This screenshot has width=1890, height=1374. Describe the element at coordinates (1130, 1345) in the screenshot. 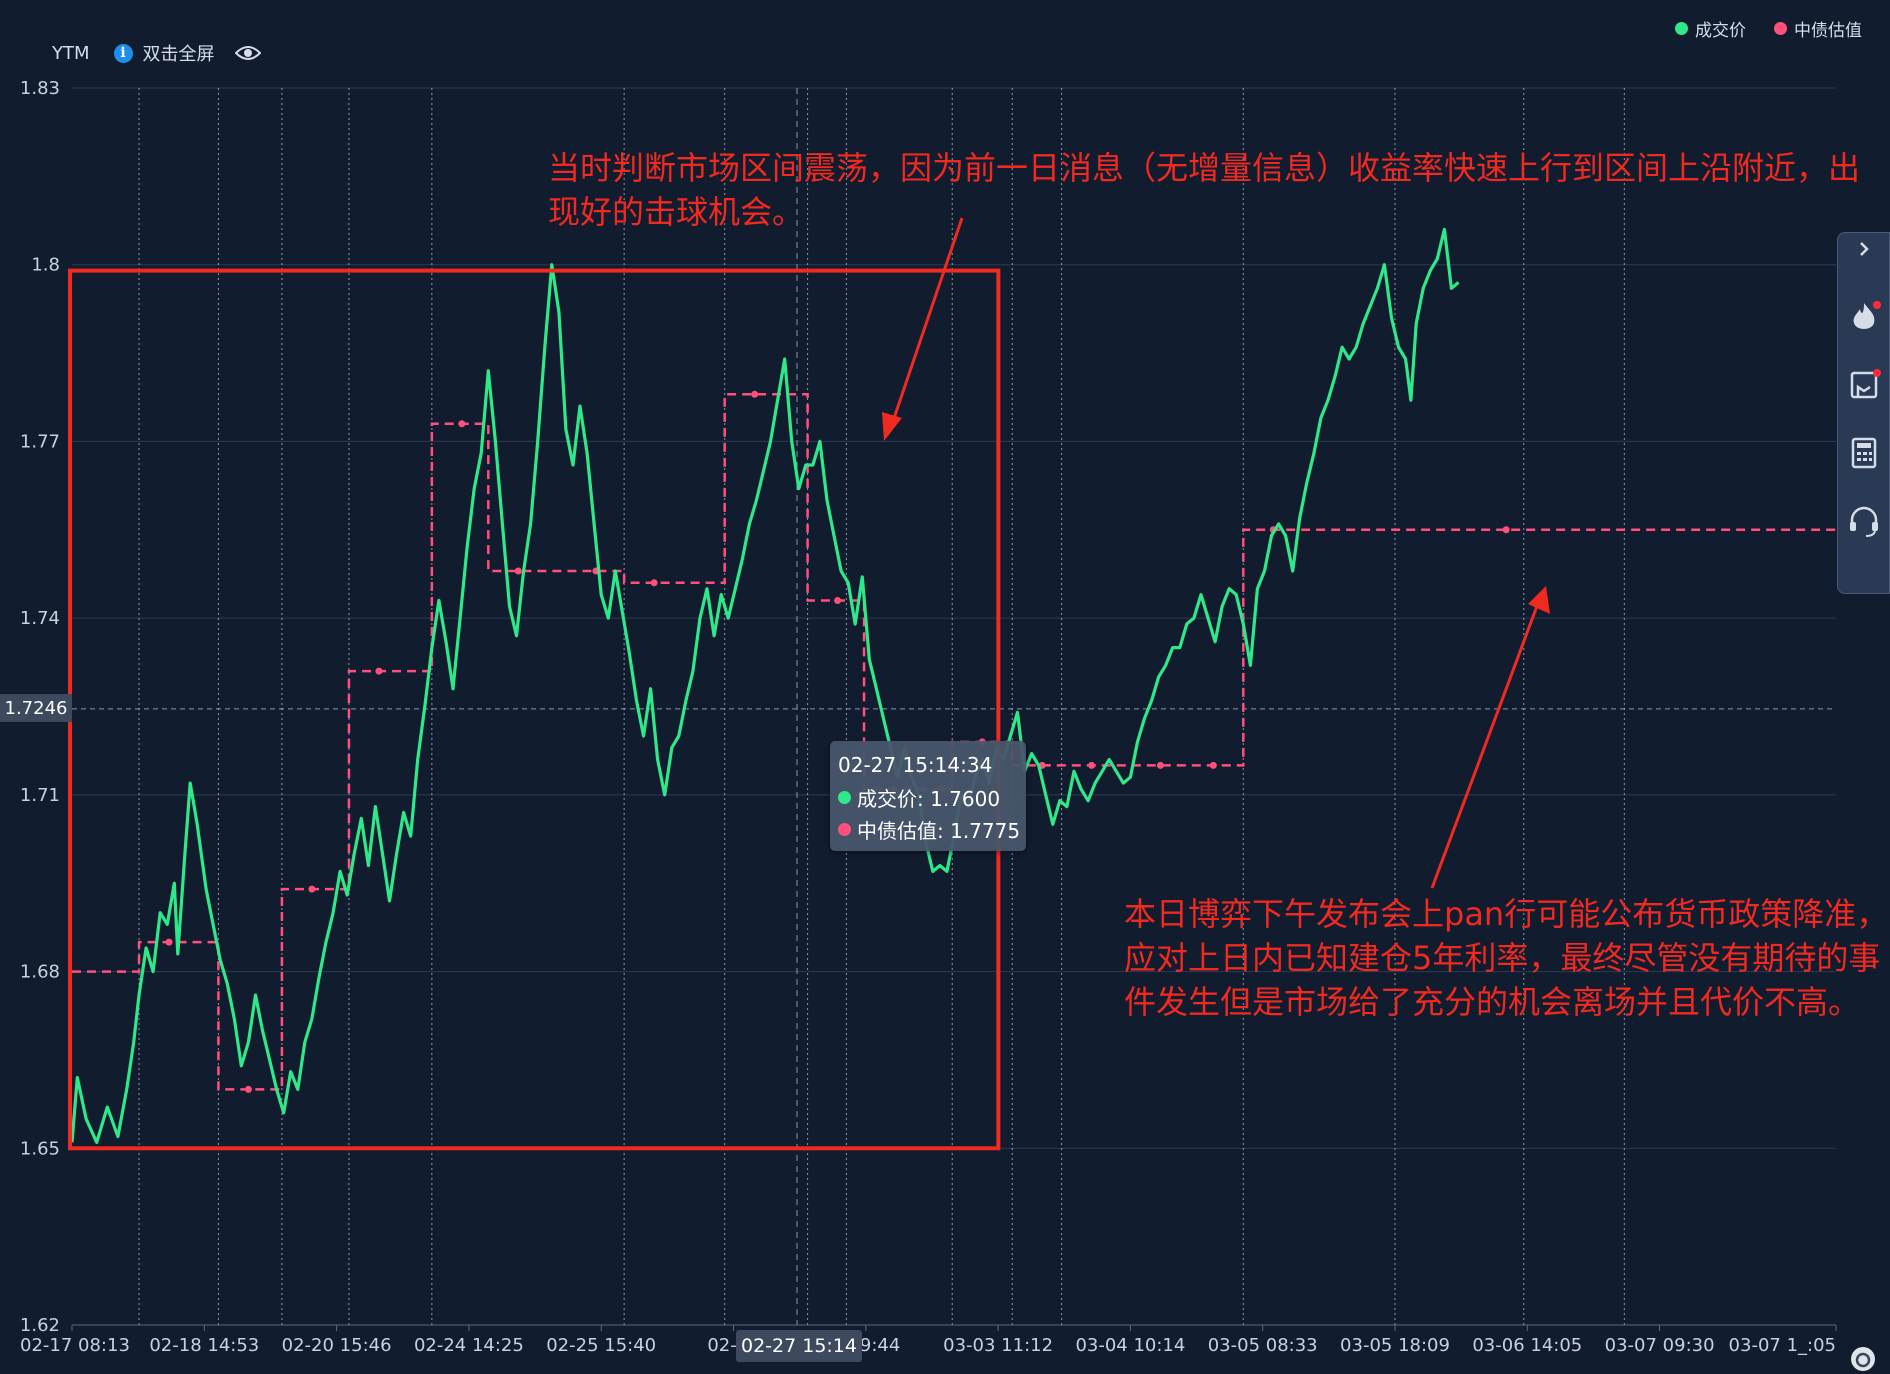

I see `x-tick-label: 03-04 10:14` at that location.